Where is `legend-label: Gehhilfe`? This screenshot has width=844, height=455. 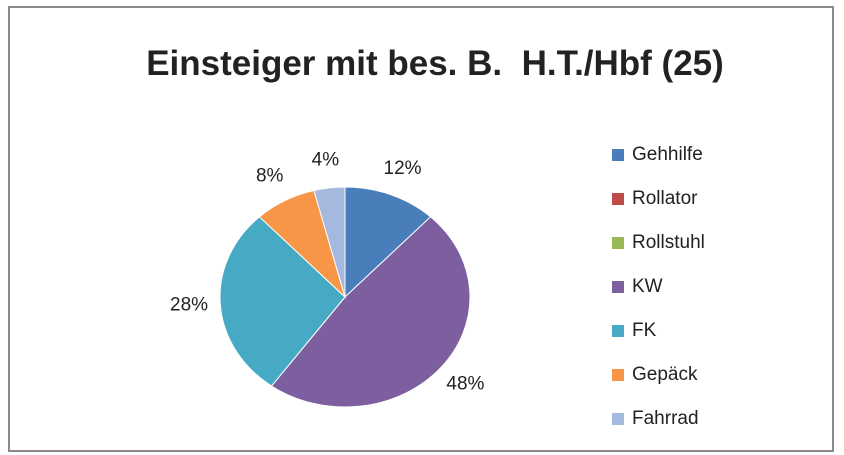 legend-label: Gehhilfe is located at coordinates (667, 154).